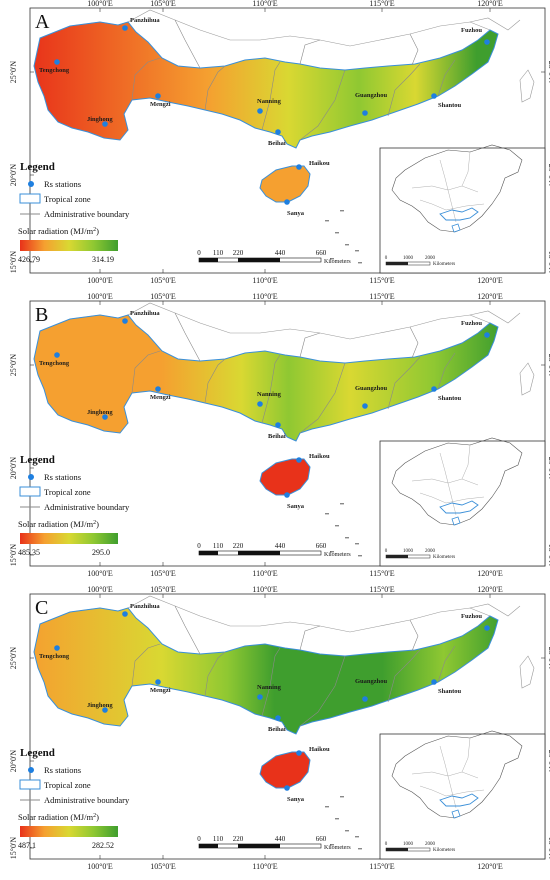  What do you see at coordinates (548, 658) in the screenshot?
I see `lat-label-right: 25°0'N` at bounding box center [548, 658].